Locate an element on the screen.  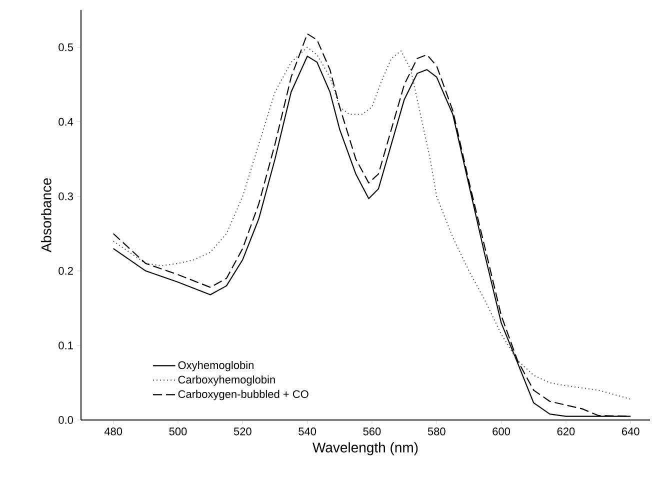
x-tick-label: 520 is located at coordinates (243, 432).